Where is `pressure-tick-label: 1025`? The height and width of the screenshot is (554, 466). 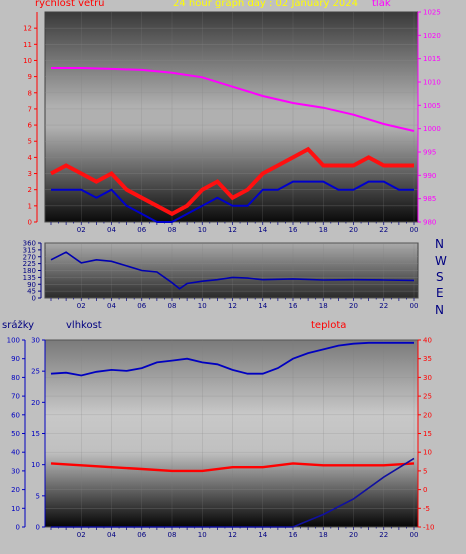 pressure-tick-label: 1025 is located at coordinates (432, 13).